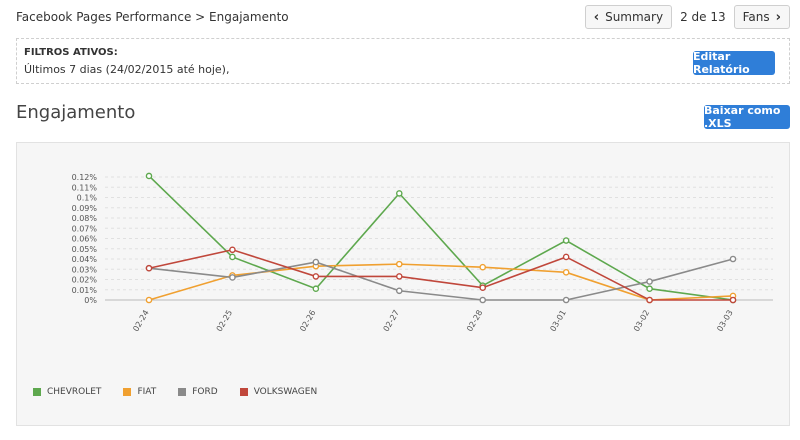 The width and height of the screenshot is (800, 440). Describe the element at coordinates (76, 112) in the screenshot. I see `page-title: Engajamento` at that location.